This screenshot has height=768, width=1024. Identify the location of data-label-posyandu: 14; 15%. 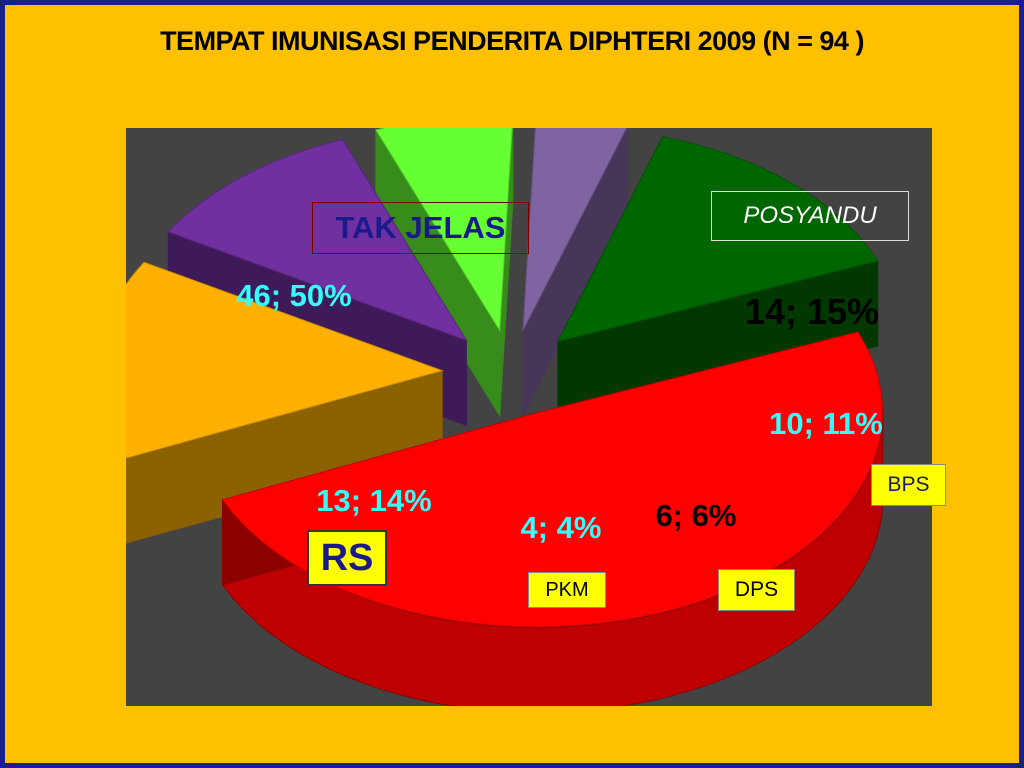
(812, 311).